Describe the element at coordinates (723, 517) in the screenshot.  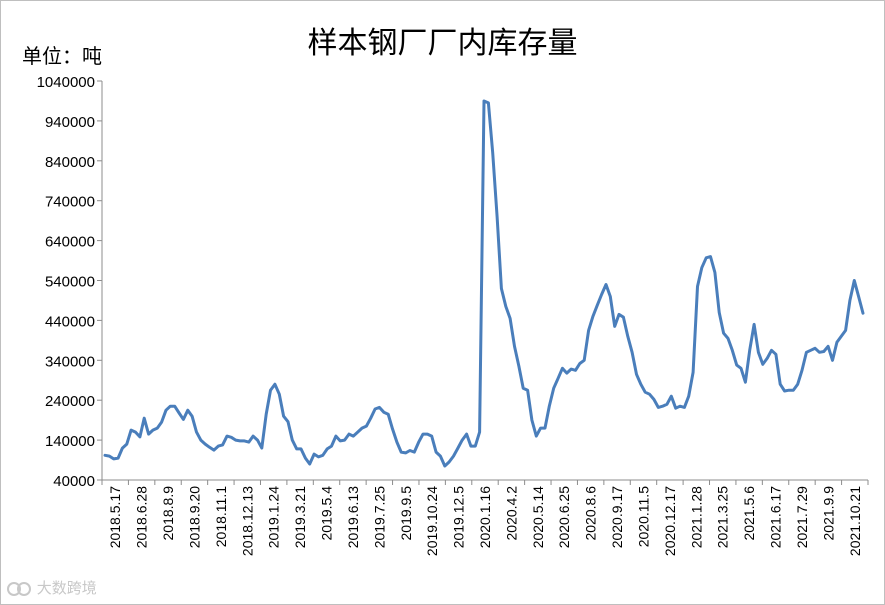
I see `x-tick-label: 2021.3.25` at that location.